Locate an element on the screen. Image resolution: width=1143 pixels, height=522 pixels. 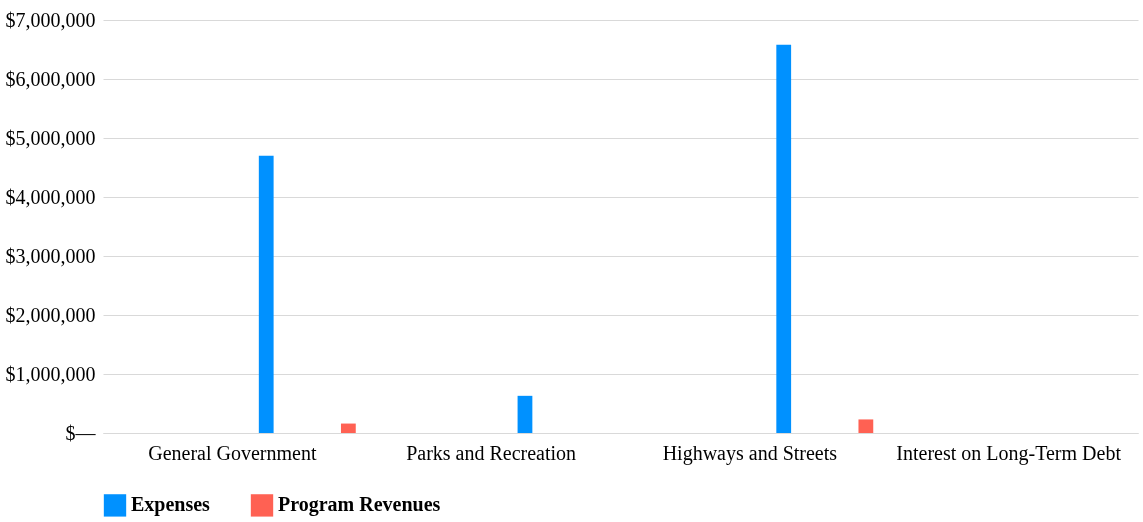
y-tick-label: $1,000,000 is located at coordinates (50, 373).